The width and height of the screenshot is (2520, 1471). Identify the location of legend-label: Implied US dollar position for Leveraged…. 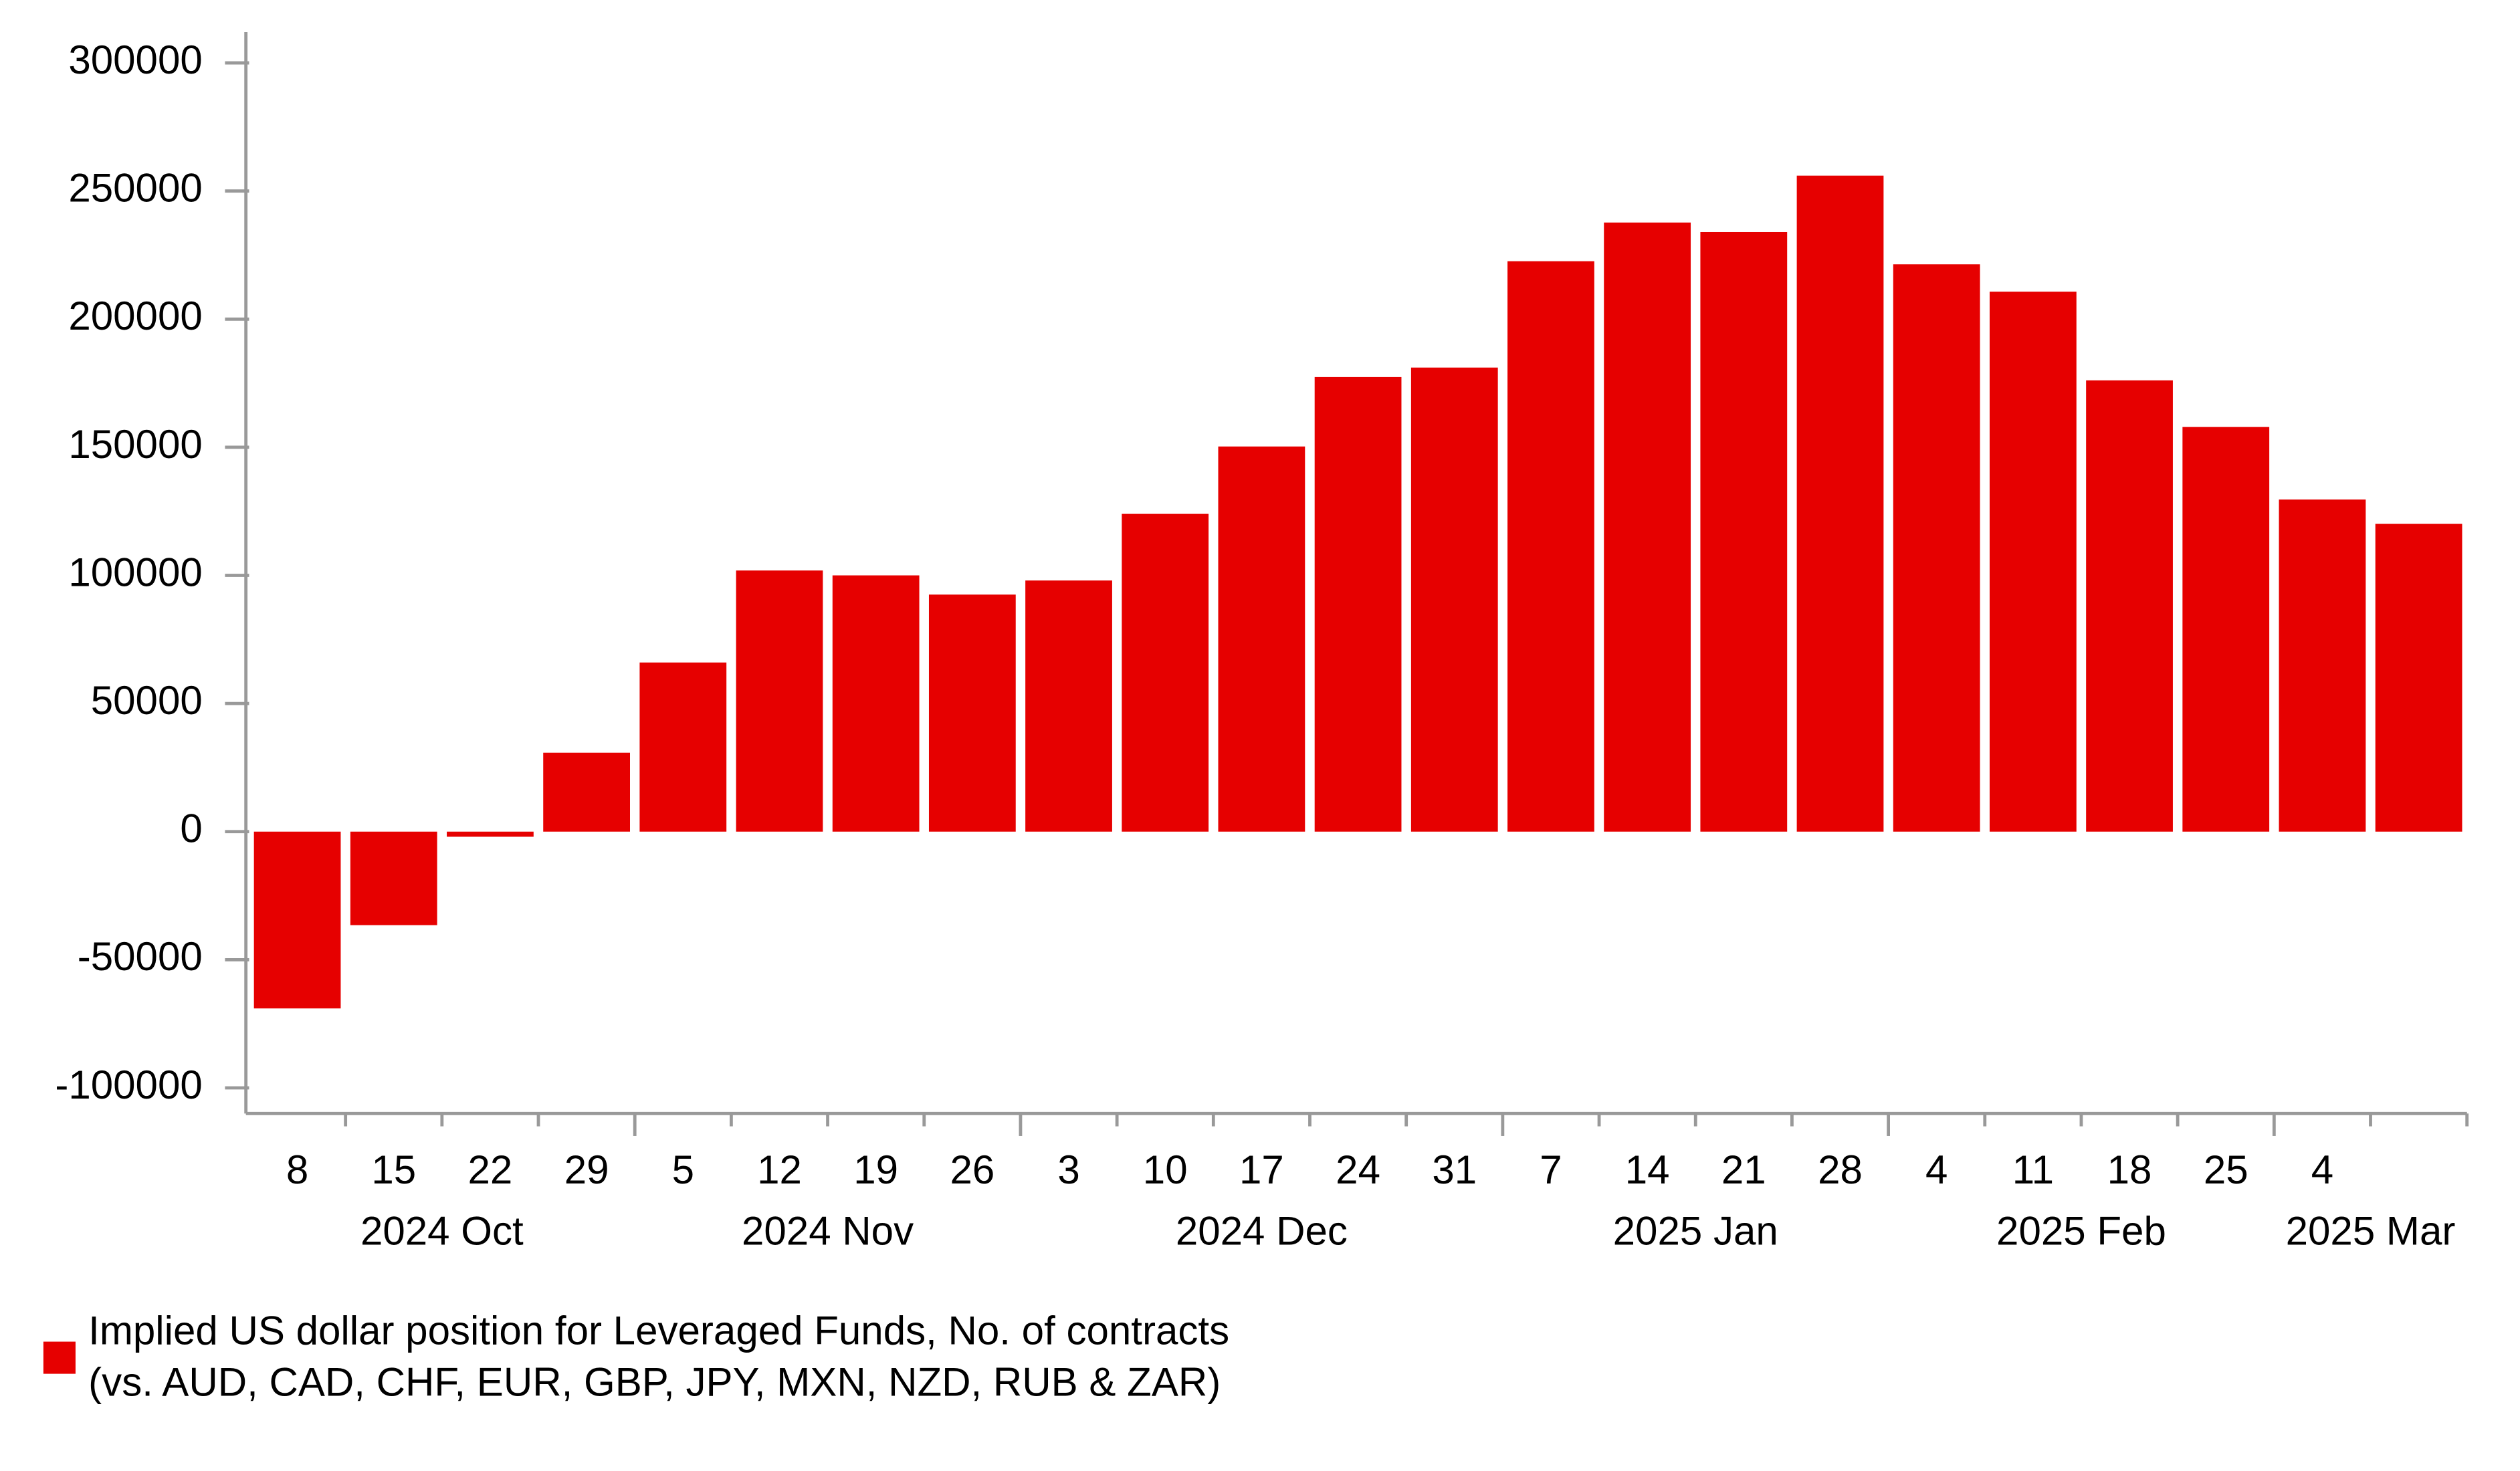
(658, 1330).